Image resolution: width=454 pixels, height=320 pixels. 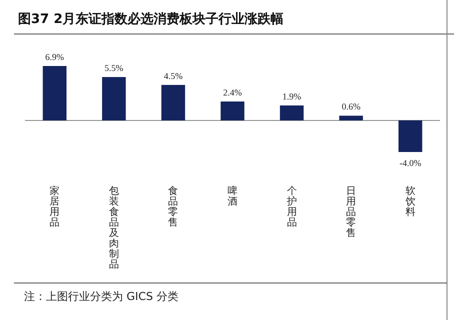 I want to click on data-label: 6.9%, so click(x=55, y=57).